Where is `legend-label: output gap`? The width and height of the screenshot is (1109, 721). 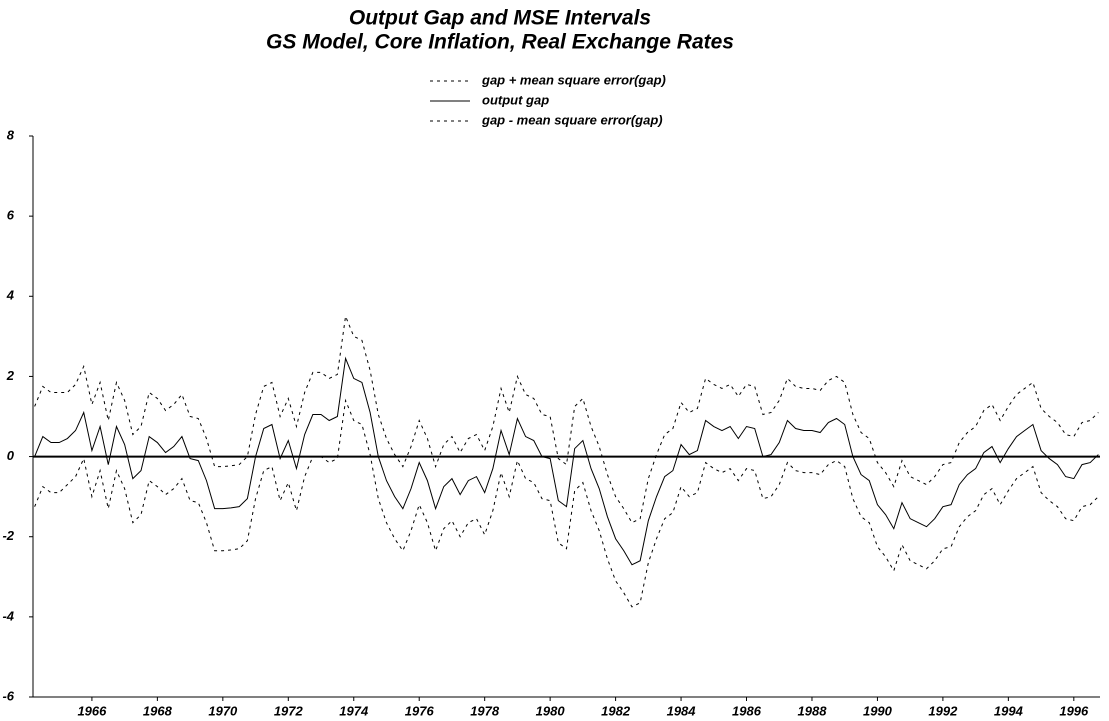 legend-label: output gap is located at coordinates (515, 99).